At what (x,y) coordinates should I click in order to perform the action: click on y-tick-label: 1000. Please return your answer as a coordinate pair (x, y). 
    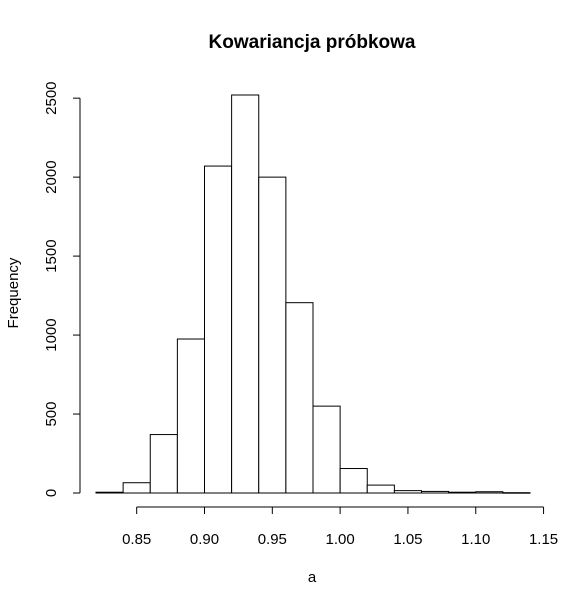
    Looking at the image, I should click on (51, 334).